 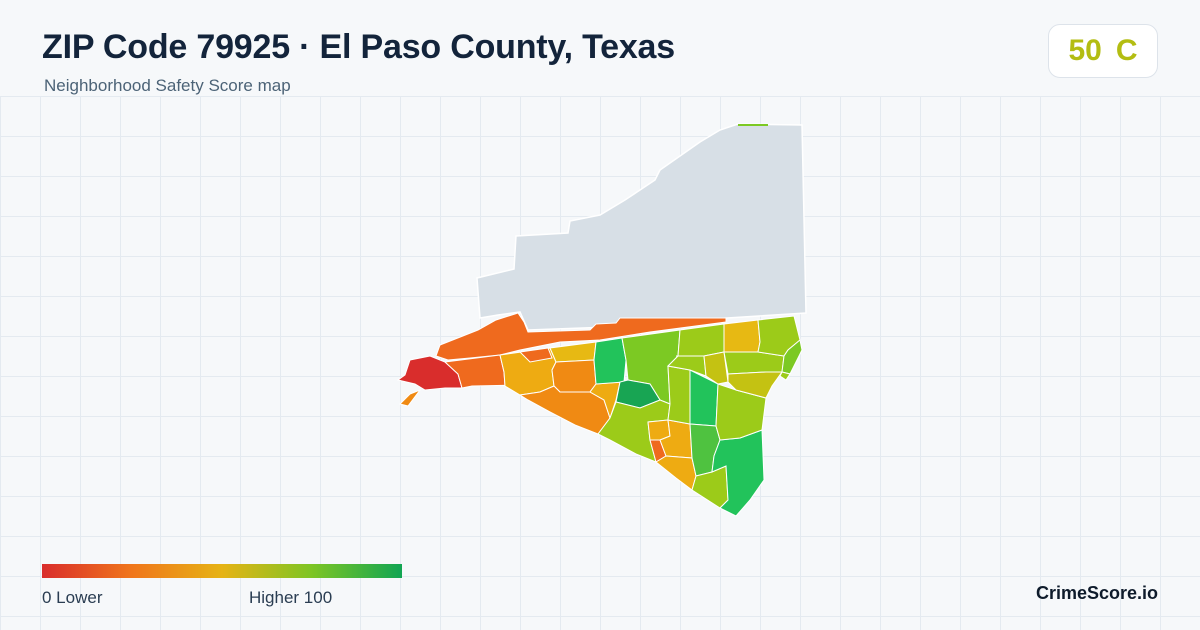 What do you see at coordinates (358, 47) in the screenshot?
I see `page-title: ZIP Code 79925 · El Paso County, Texas` at bounding box center [358, 47].